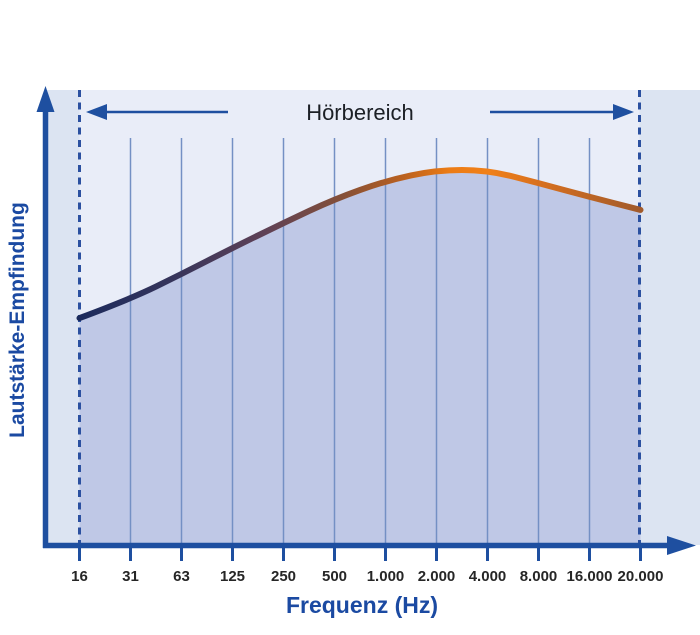  I want to click on x-tick-label: 20.000, so click(641, 576).